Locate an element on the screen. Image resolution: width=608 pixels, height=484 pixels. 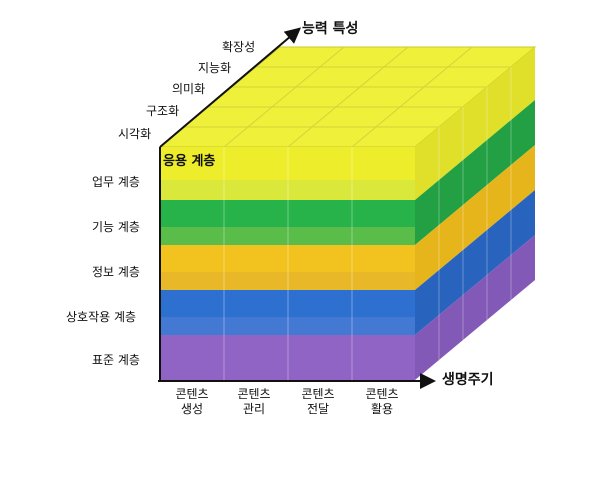
column-label-utilize-line1: 콘텐츠 is located at coordinates (382, 394).